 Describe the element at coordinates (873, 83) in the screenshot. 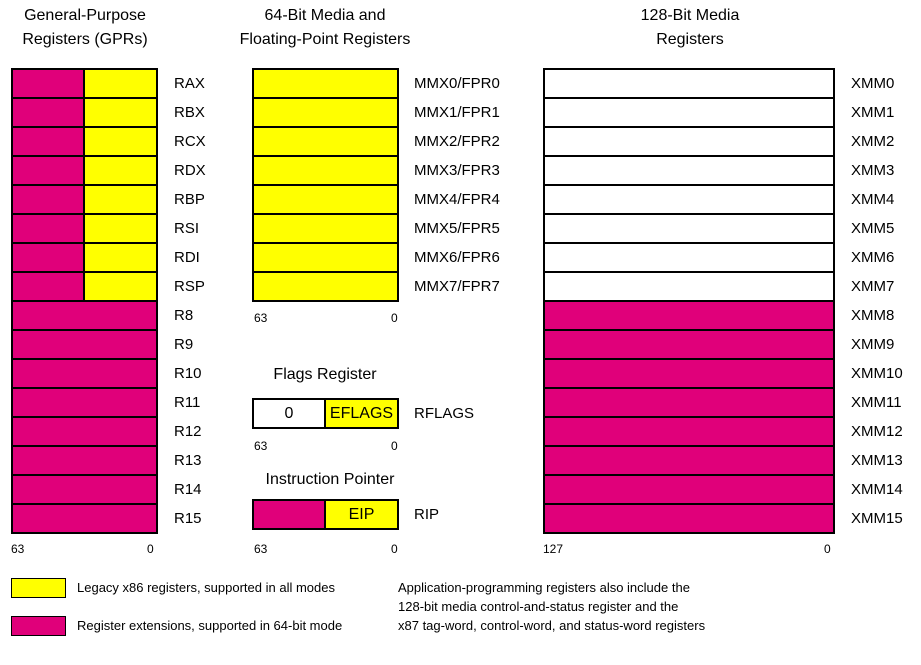

I see `xmm-label-xmm0: XMM0` at that location.